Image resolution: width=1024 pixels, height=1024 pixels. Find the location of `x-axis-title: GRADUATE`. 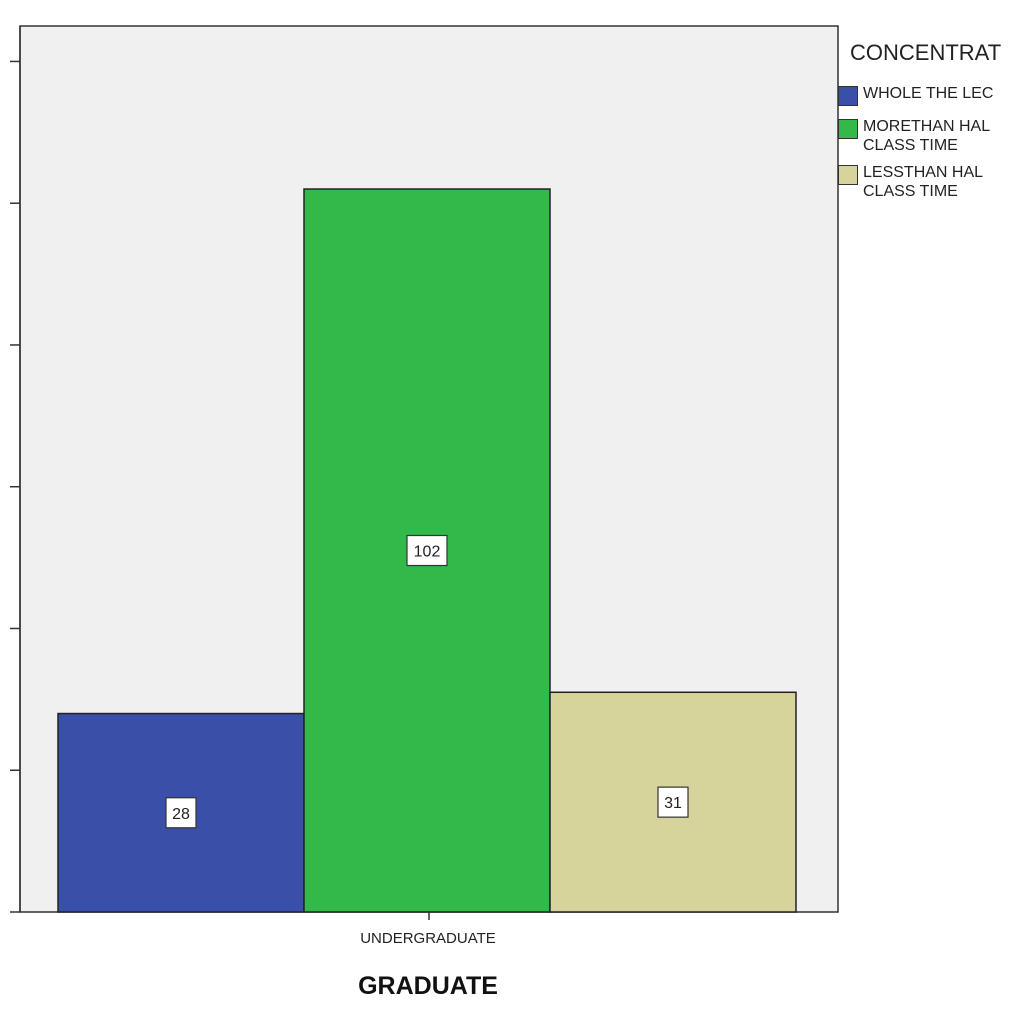

x-axis-title: GRADUATE is located at coordinates (428, 986).